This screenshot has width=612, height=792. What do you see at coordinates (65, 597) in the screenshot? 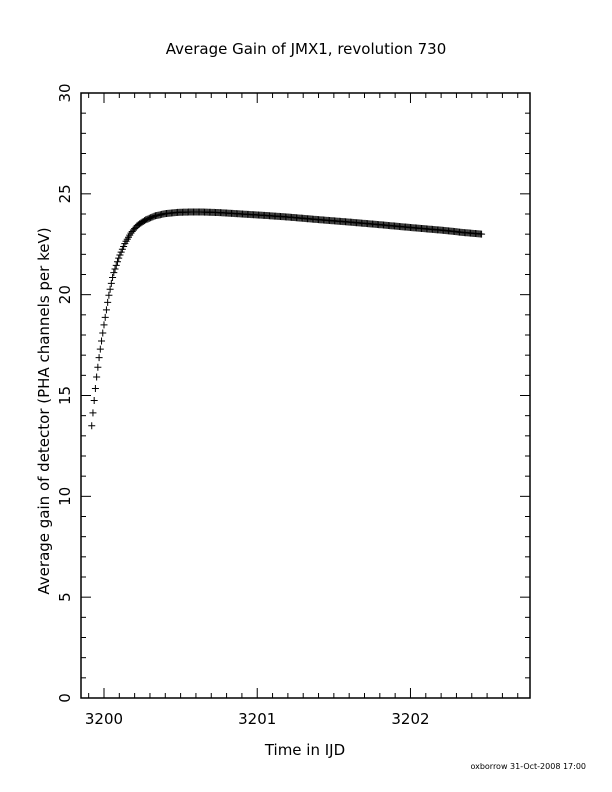
I see `y-tick-label: 5` at bounding box center [65, 597].